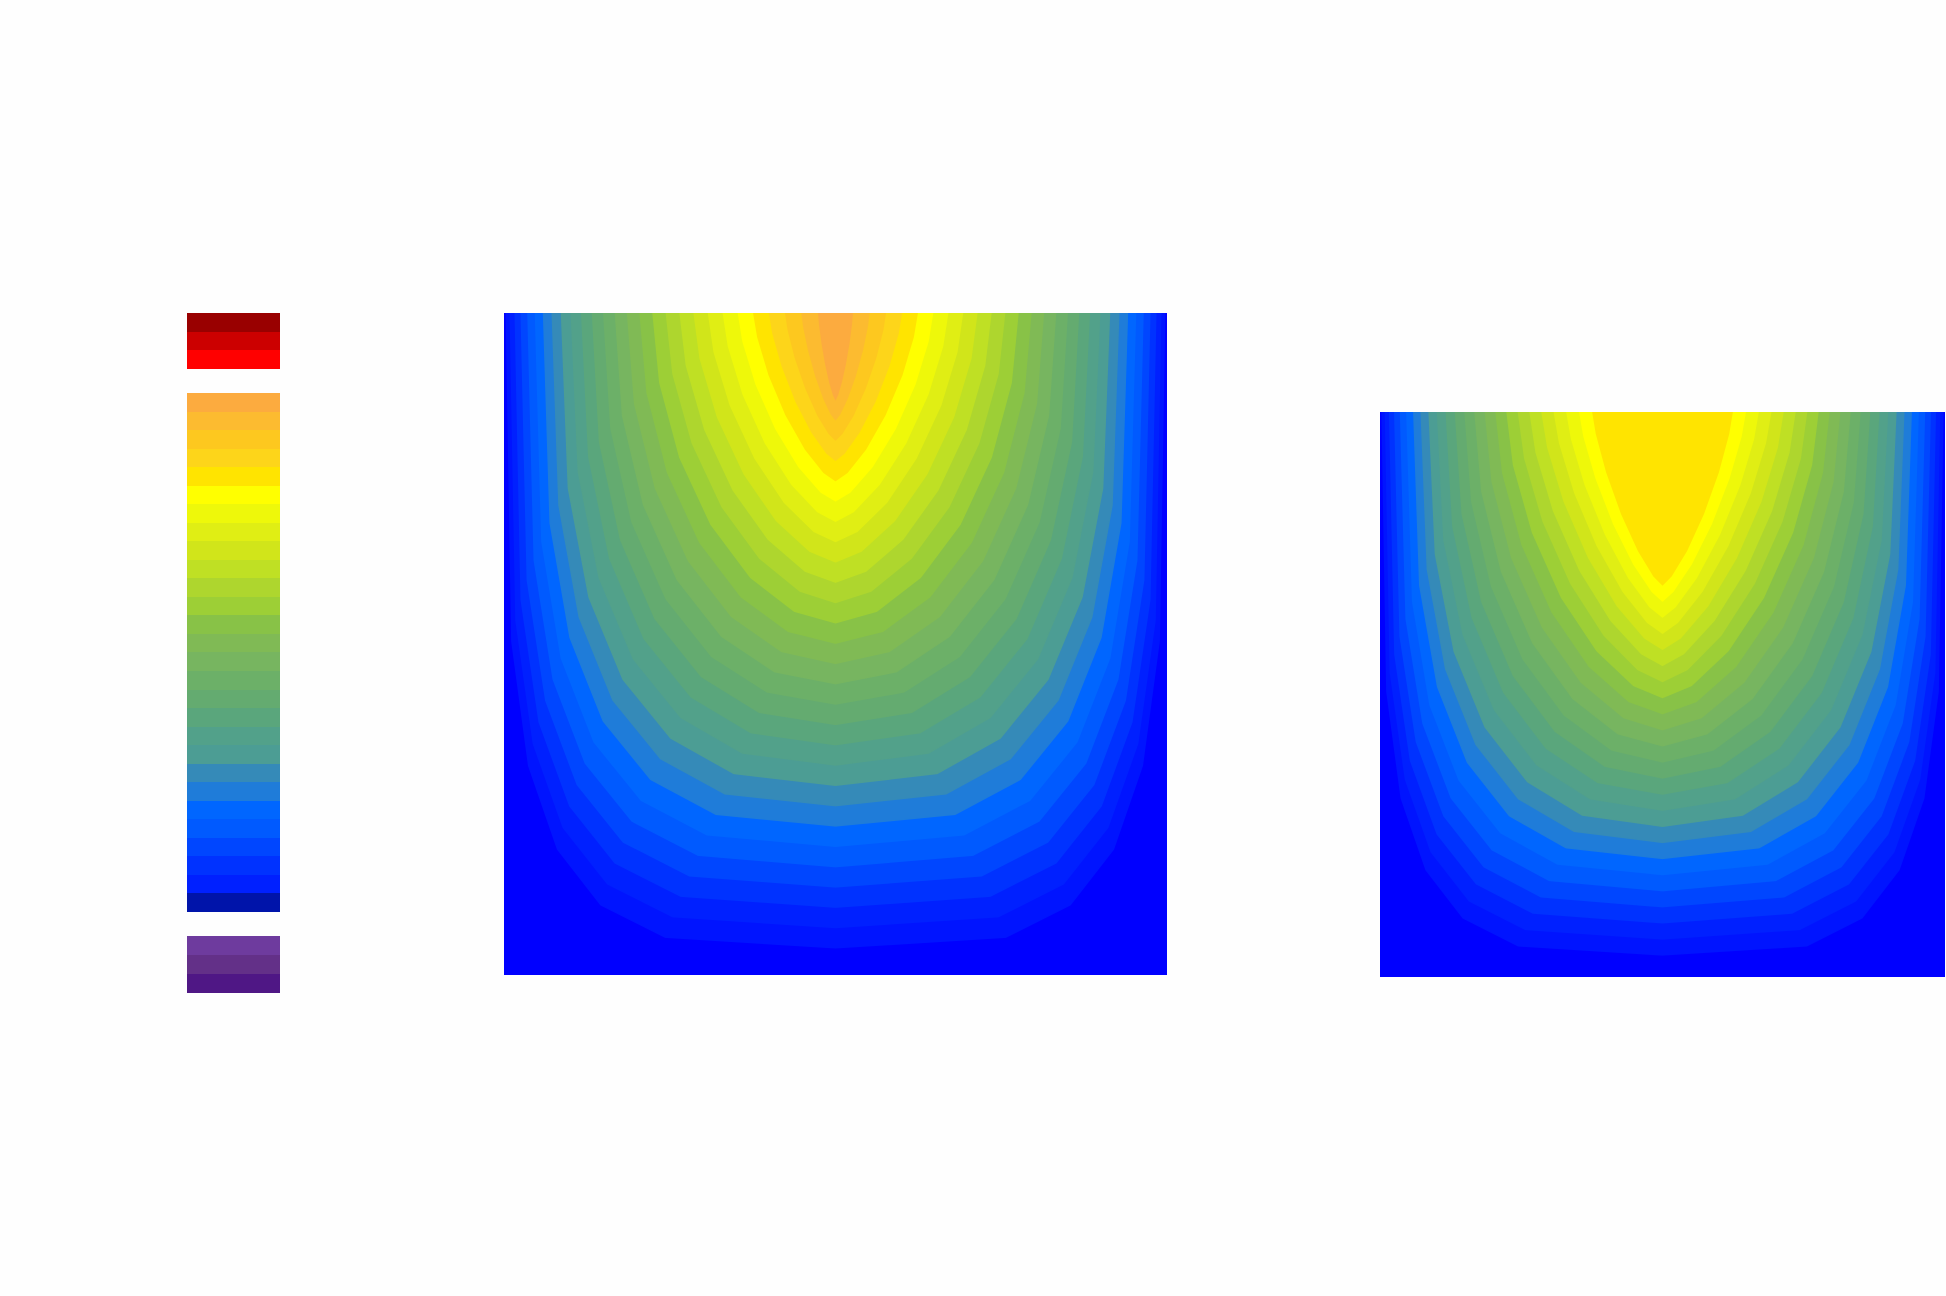  I want to click on colorbar-under-range, so click(233, 964).